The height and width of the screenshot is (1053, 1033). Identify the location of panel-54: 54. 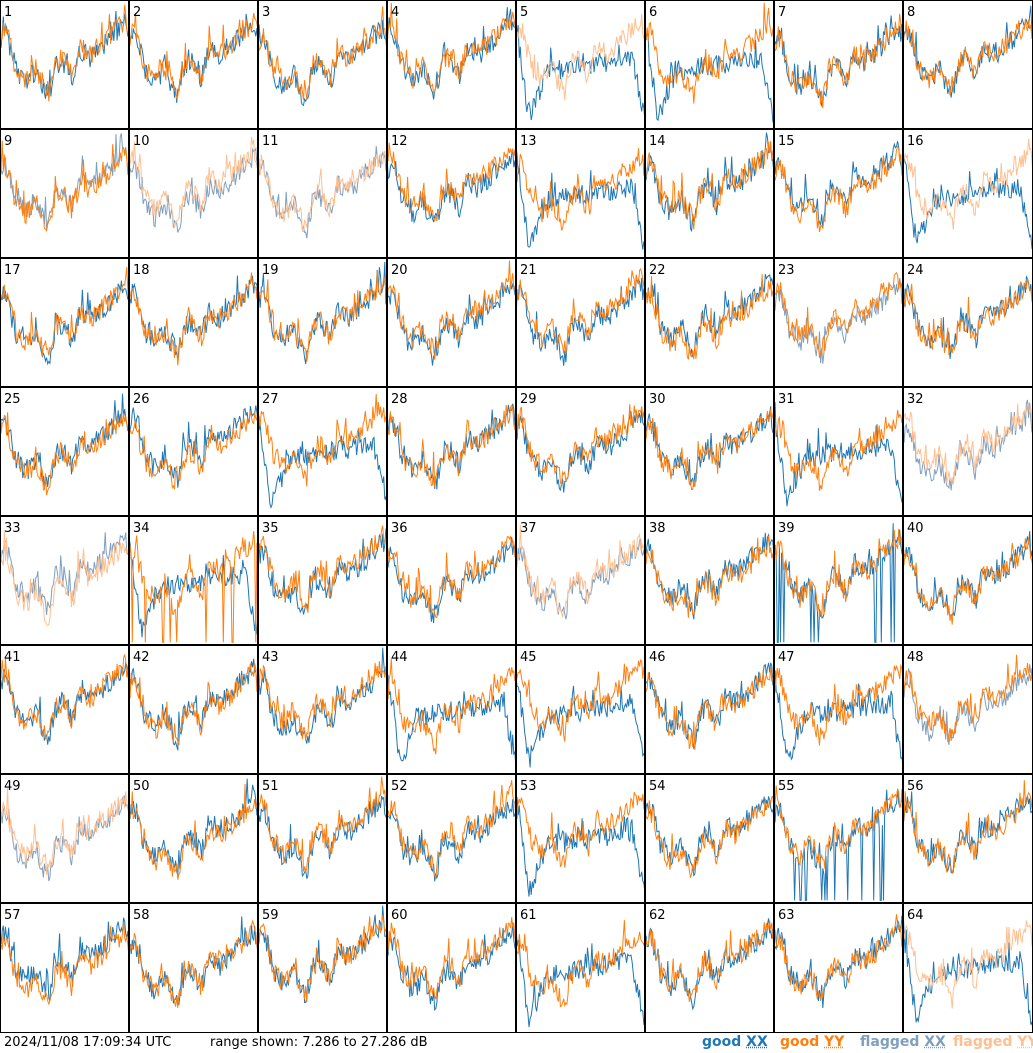
(709, 839).